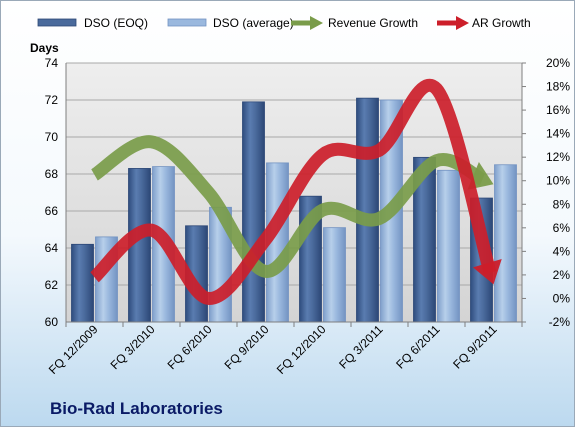 This screenshot has height=427, width=575. Describe the element at coordinates (373, 23) in the screenshot. I see `legend-label-revenue-growth: Revenue Growth` at that location.